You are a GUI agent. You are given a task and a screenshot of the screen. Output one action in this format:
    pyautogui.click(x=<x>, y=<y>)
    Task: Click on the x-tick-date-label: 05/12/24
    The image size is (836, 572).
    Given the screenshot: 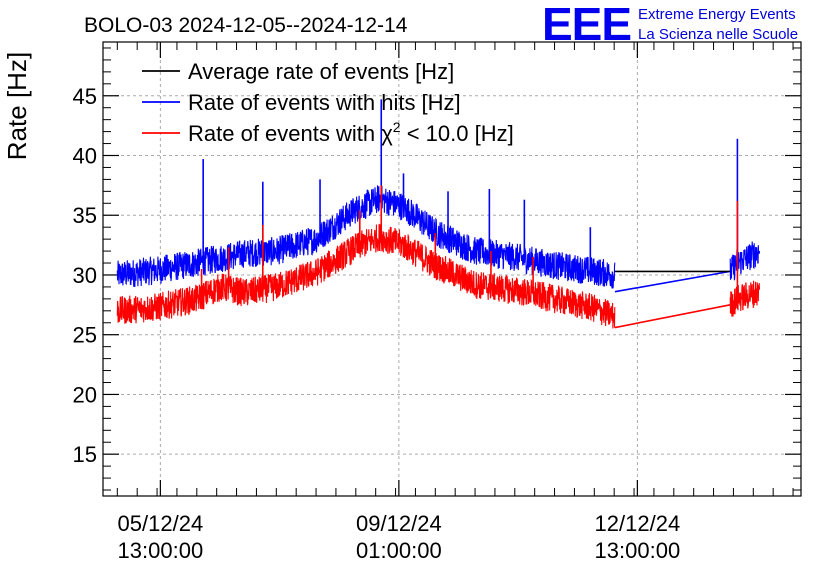 What is the action you would take?
    pyautogui.click(x=161, y=523)
    